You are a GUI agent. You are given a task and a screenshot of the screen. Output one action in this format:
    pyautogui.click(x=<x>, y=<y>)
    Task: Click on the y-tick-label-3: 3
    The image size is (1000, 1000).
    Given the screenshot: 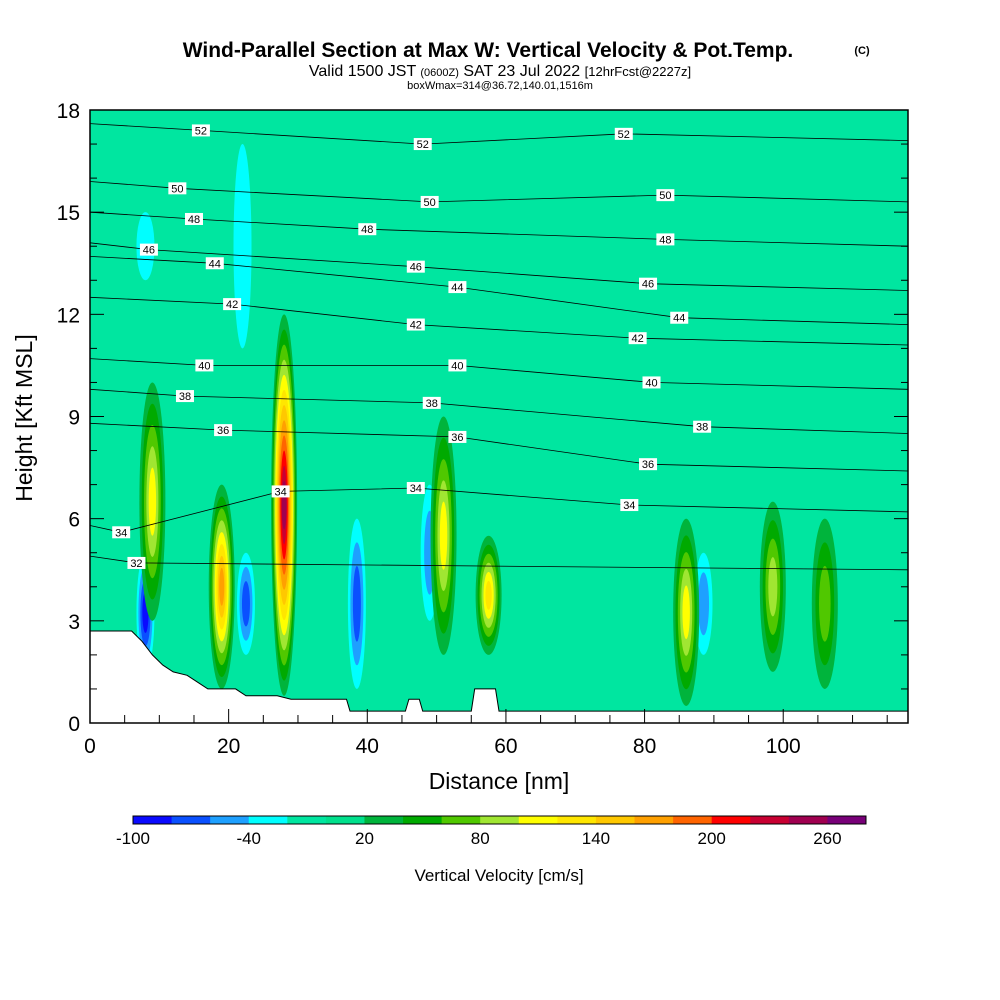 What is the action you would take?
    pyautogui.click(x=74, y=622)
    